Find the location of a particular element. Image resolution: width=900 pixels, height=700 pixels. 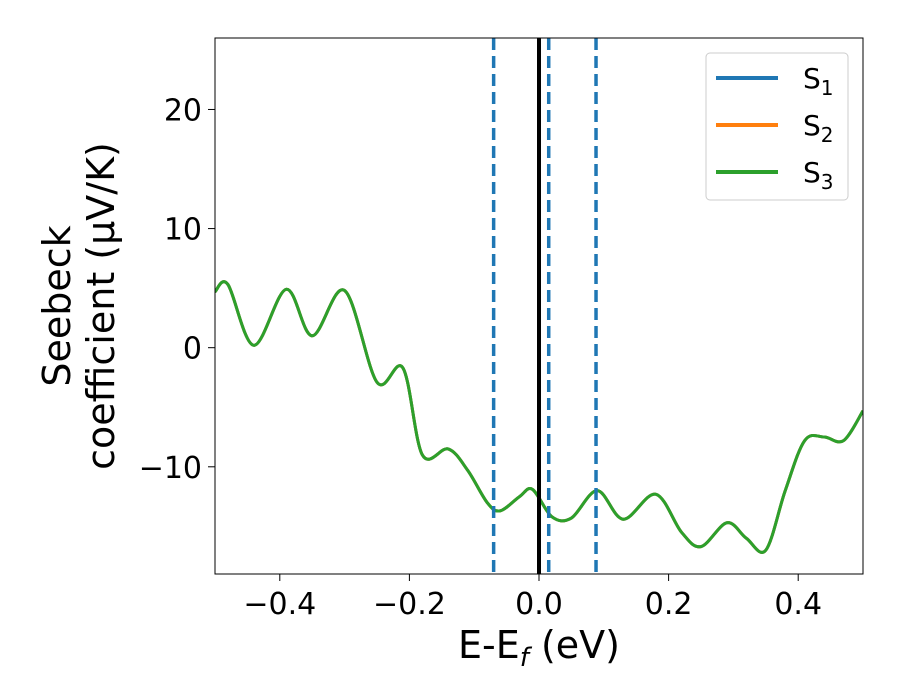

vertical-lines is located at coordinates (544, 306).